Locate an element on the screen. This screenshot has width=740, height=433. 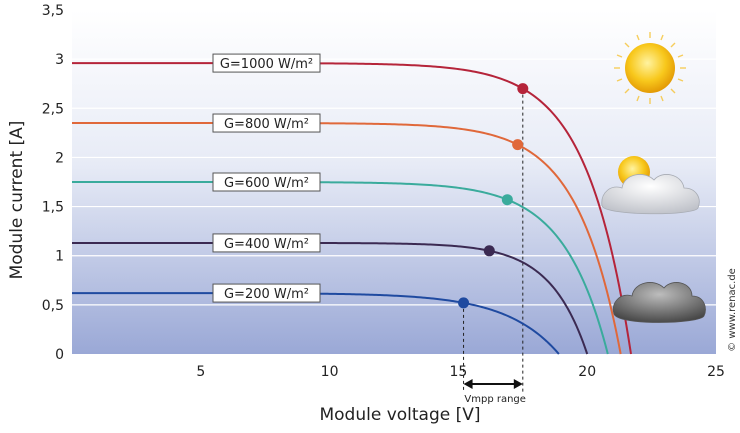
series-label-4: G=400 W/m² is located at coordinates (266, 243).